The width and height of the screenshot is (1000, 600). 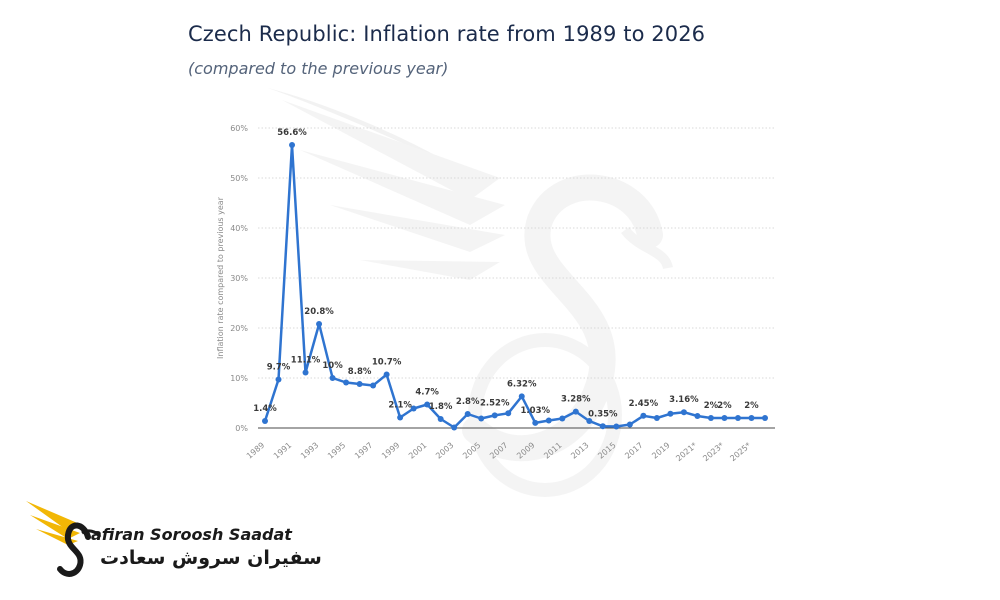 I want to click on x-tick-label: 2017, so click(x=633, y=451).